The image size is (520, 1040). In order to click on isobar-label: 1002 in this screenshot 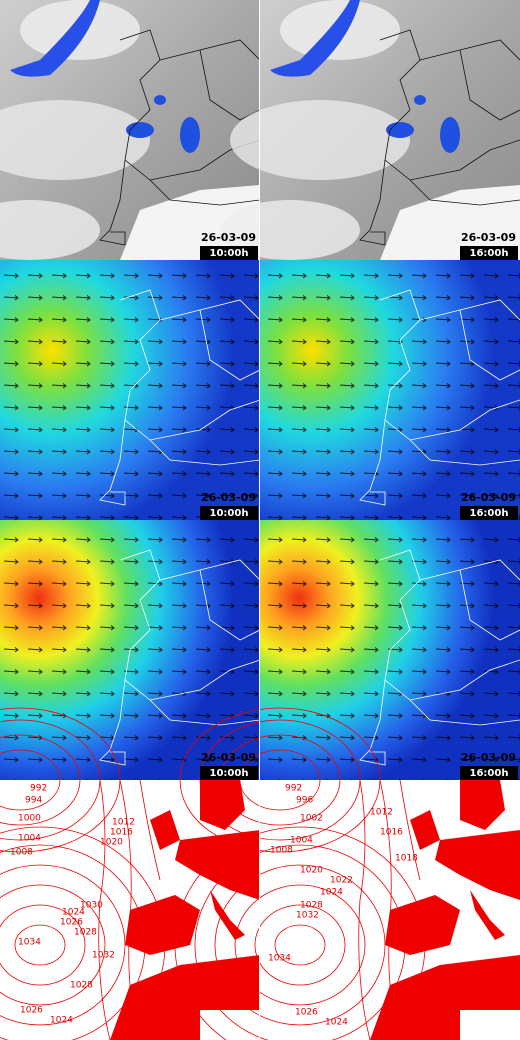, I will do `click(311, 819)`.